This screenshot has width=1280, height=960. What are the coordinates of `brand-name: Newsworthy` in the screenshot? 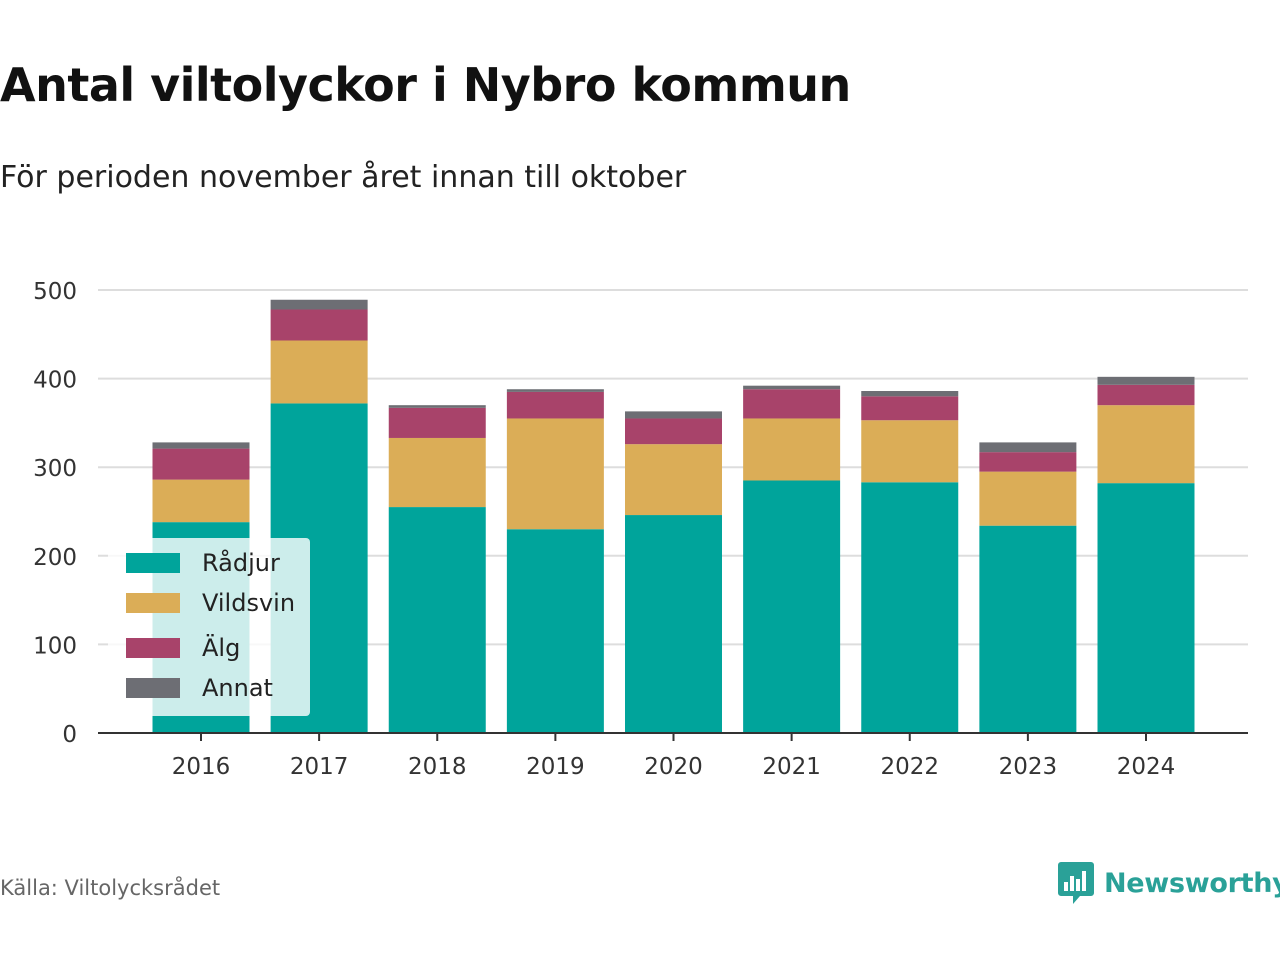 It's located at (1192, 883).